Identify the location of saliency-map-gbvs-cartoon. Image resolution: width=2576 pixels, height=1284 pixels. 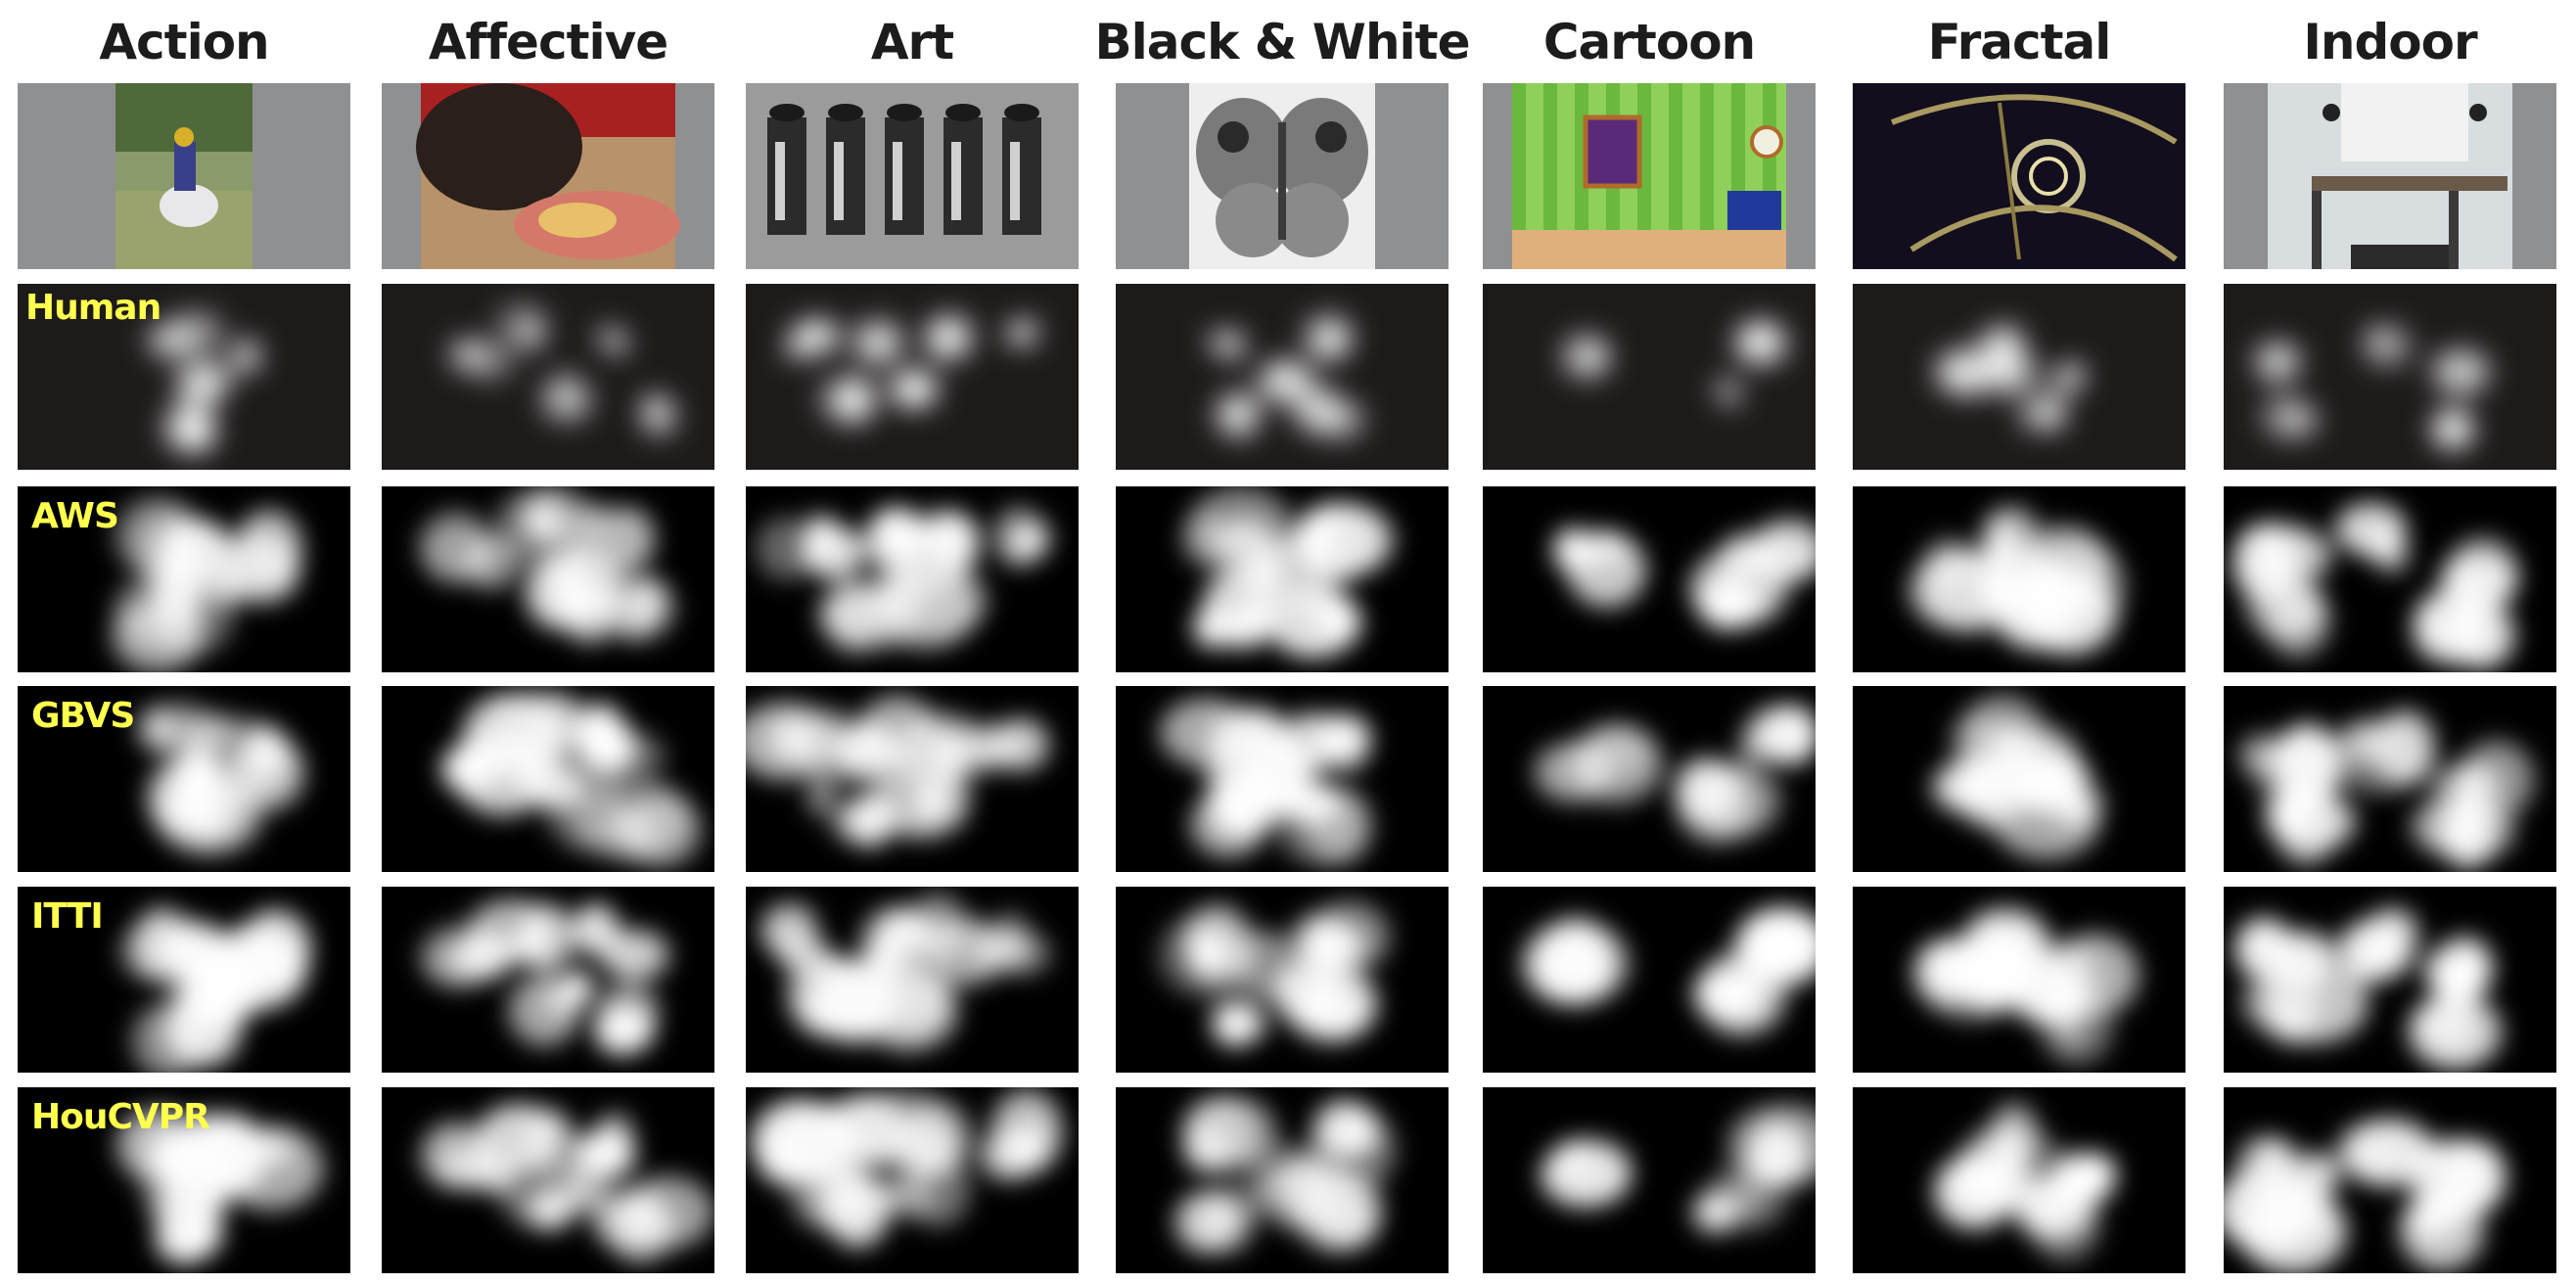
(1649, 779).